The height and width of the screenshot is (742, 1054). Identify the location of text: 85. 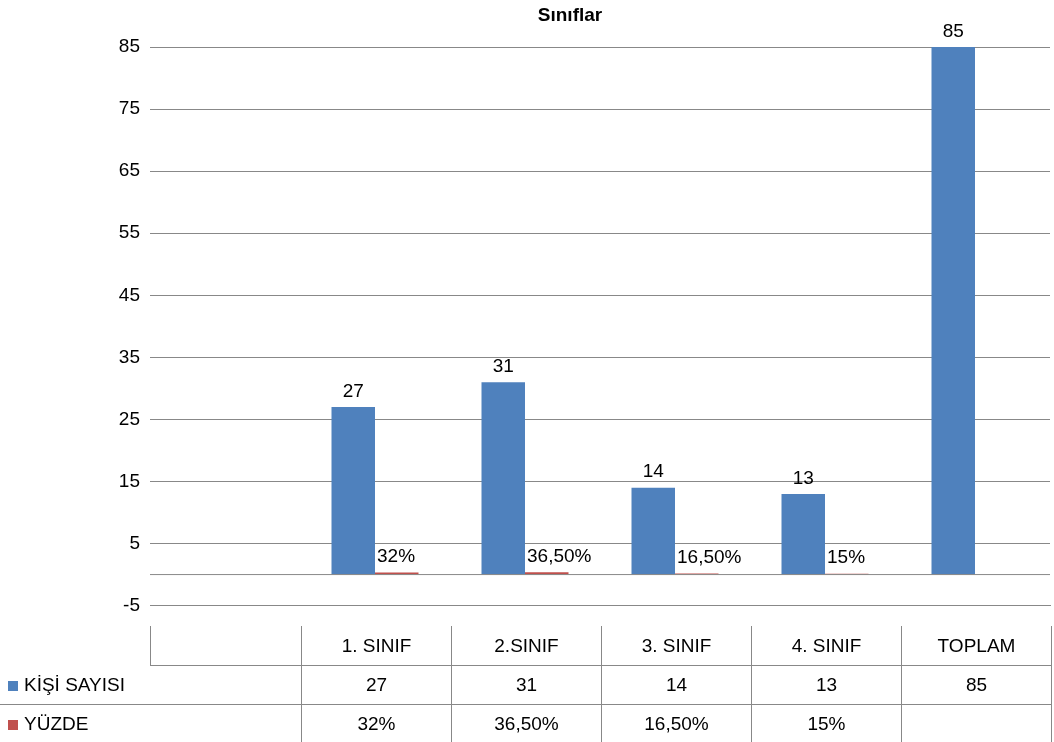
(953, 30).